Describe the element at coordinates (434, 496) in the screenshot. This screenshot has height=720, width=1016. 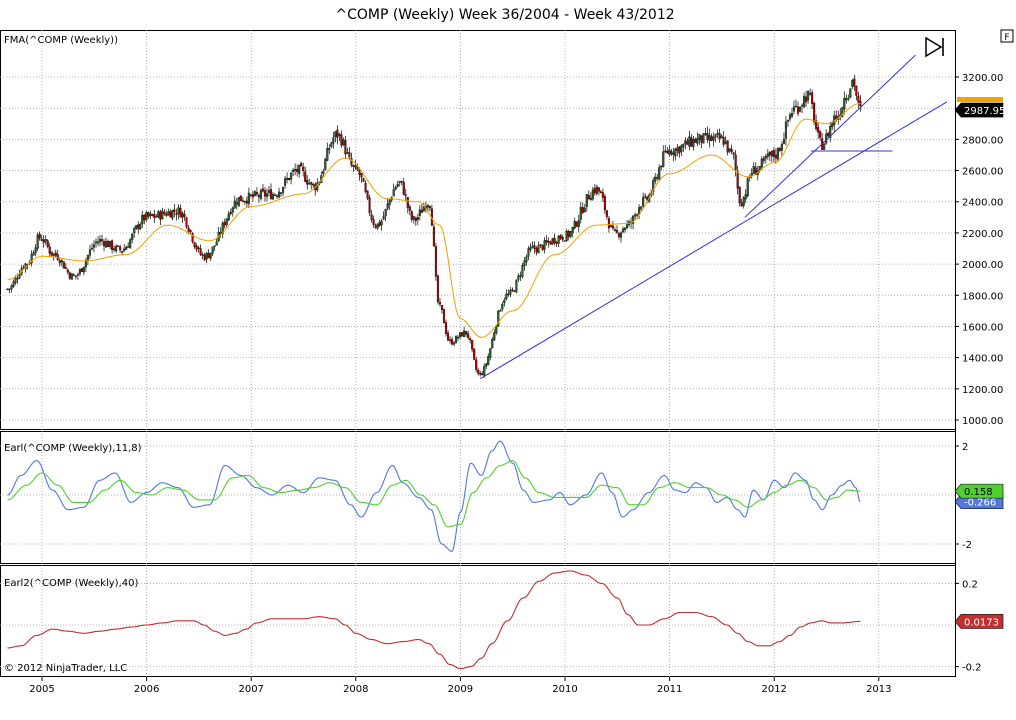
I see `earl-lines` at that location.